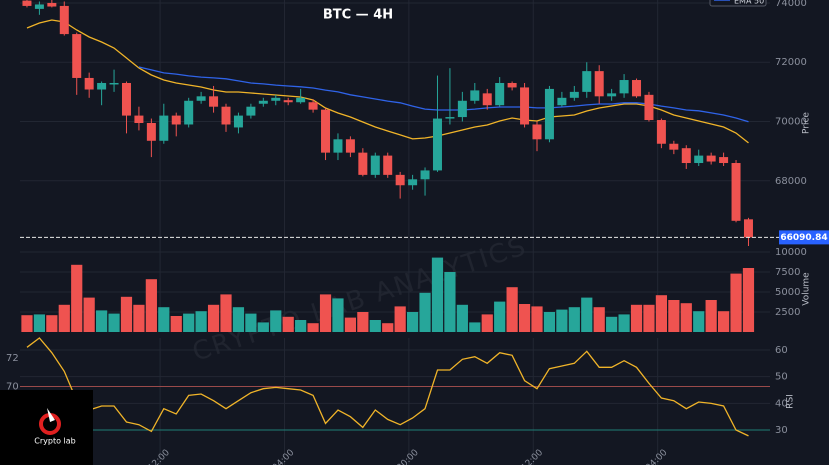 The height and width of the screenshot is (465, 829). Describe the element at coordinates (787, 292) in the screenshot. I see `y-tick-label: 5000` at that location.